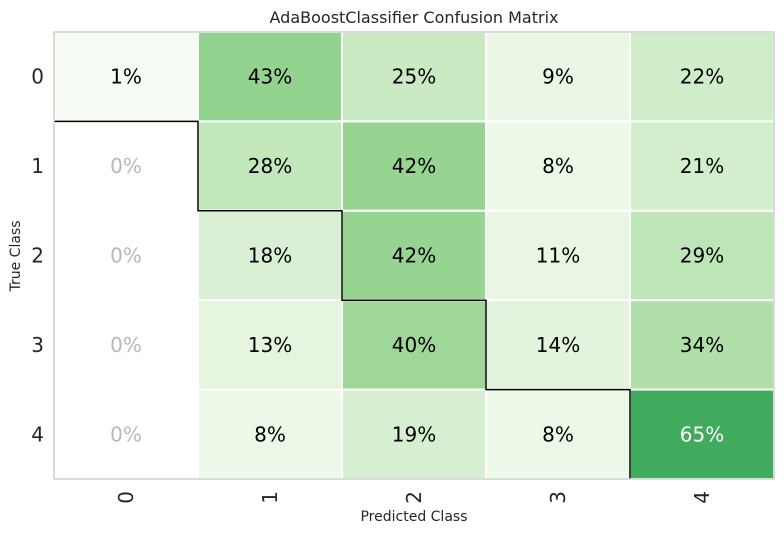  I want to click on heatmap-cell-r4-c2, so click(414, 434).